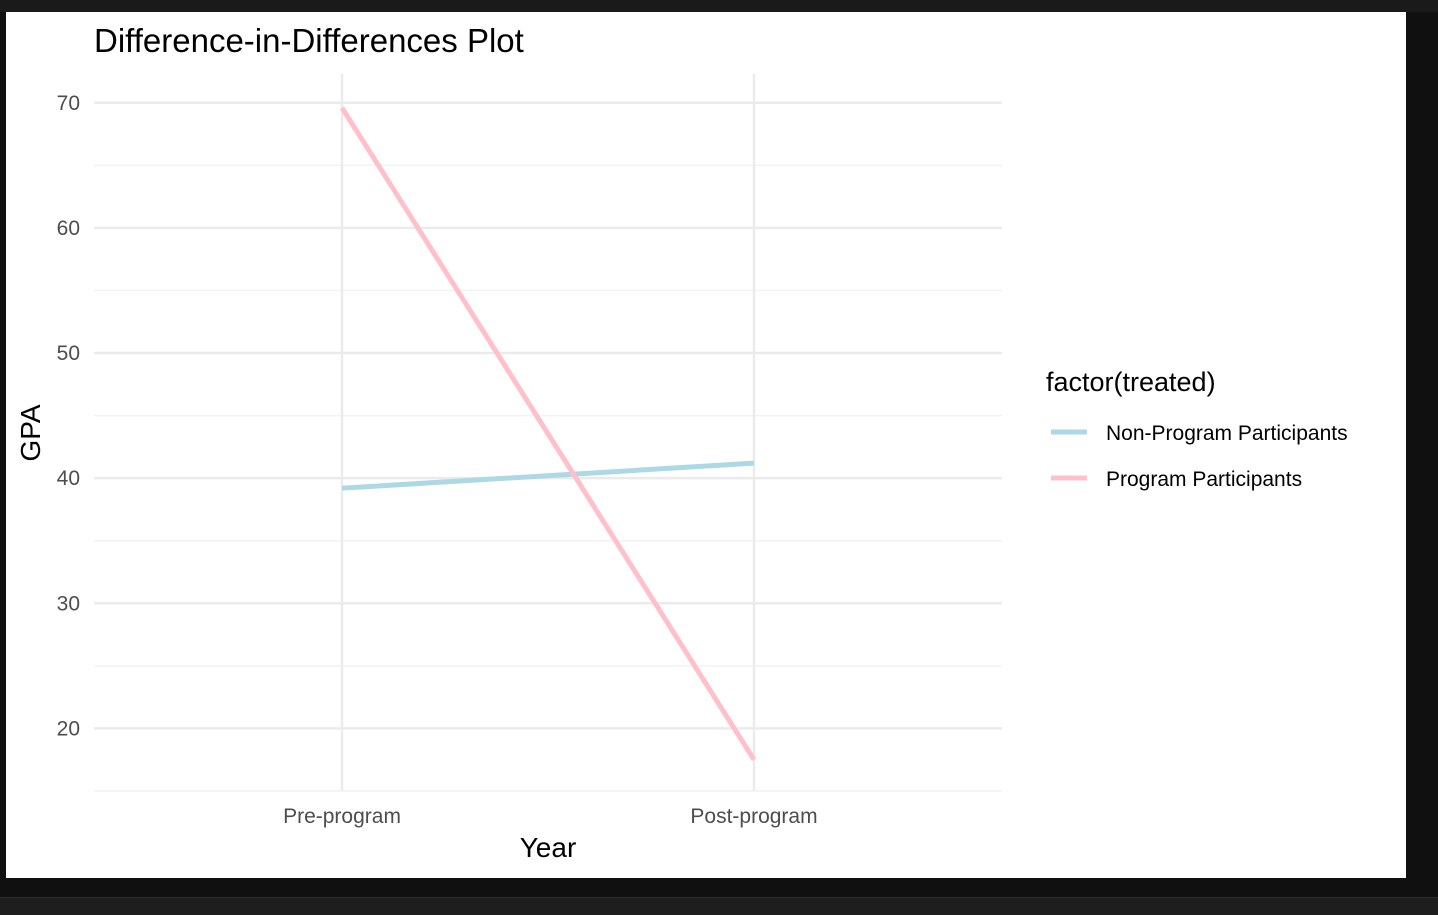 The width and height of the screenshot is (1438, 915). What do you see at coordinates (1204, 479) in the screenshot?
I see `legend-label: Program Participants` at bounding box center [1204, 479].